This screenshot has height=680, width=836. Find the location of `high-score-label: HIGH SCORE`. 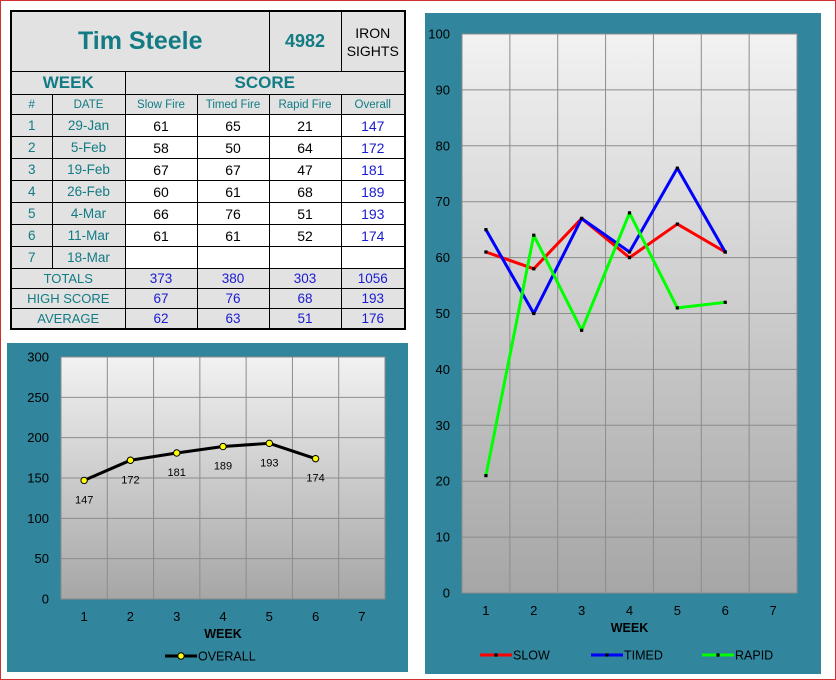

high-score-label: HIGH SCORE is located at coordinates (68, 298).